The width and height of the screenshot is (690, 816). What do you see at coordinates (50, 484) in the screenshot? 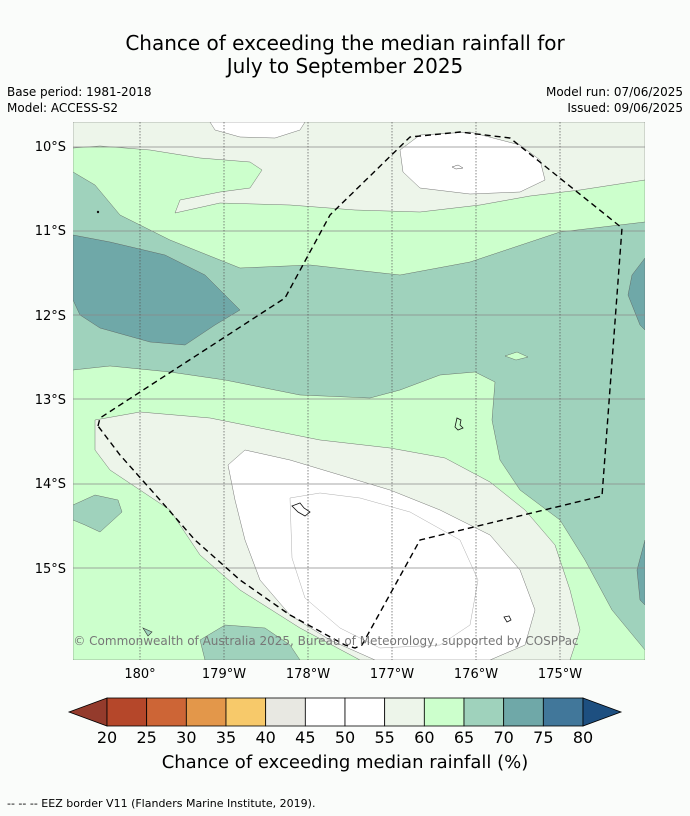
I see `lat-label: 14°S` at bounding box center [50, 484].